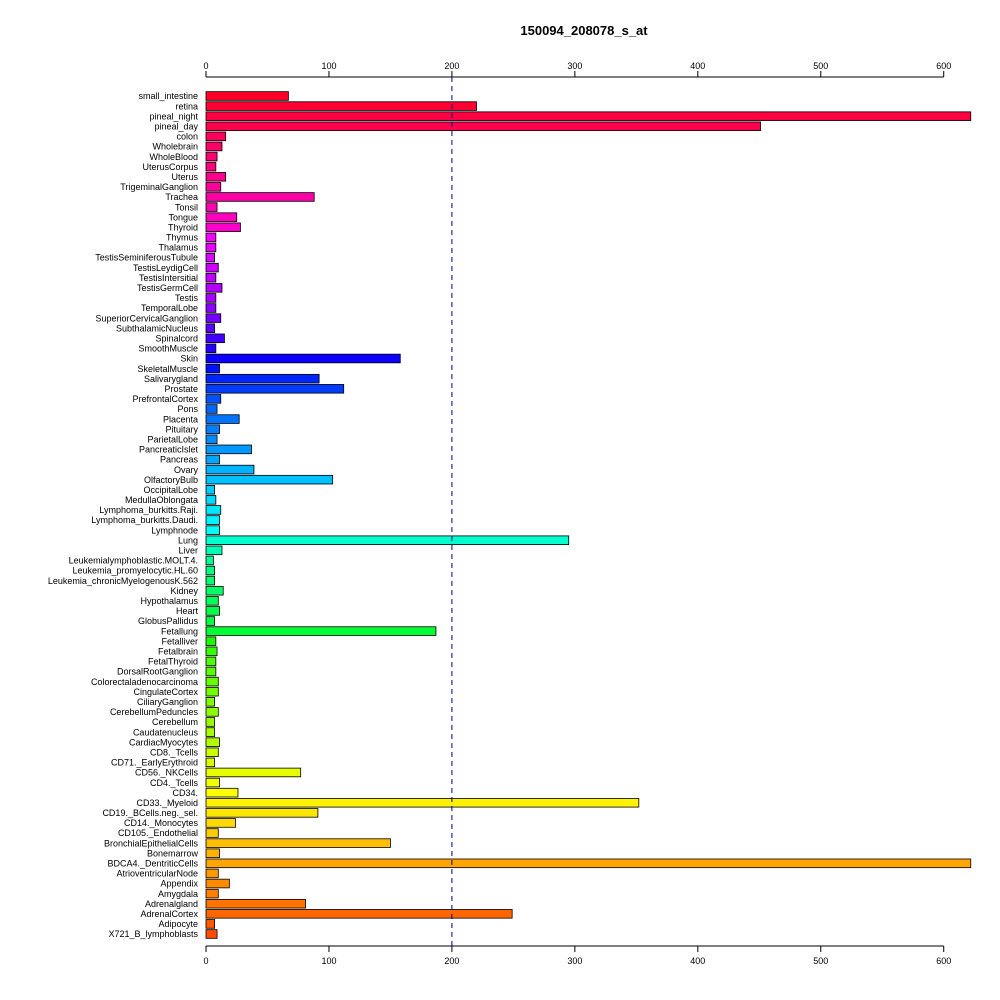 The height and width of the screenshot is (1000, 1000). What do you see at coordinates (820, 66) in the screenshot?
I see `x-tick-label-top: 500` at bounding box center [820, 66].